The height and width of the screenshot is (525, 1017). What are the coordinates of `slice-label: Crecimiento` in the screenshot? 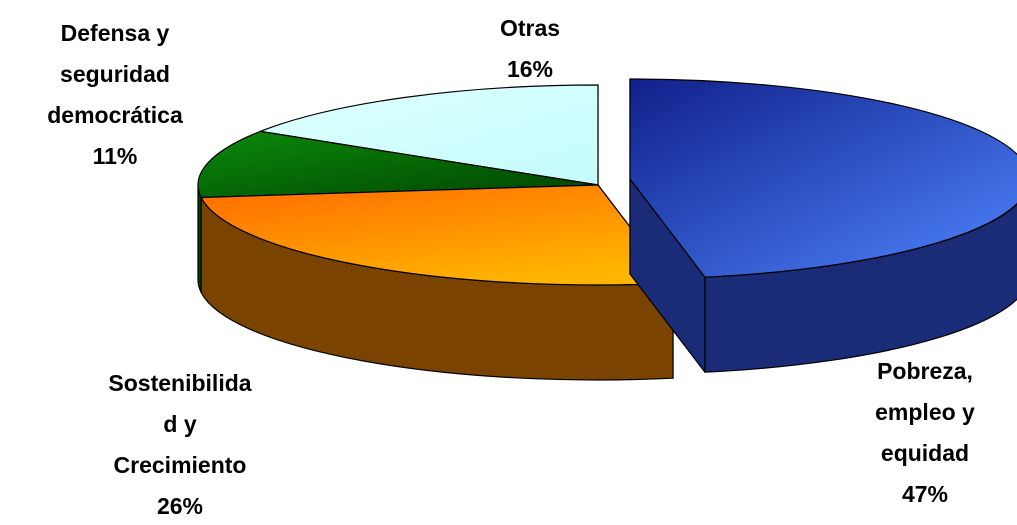 It's located at (180, 465).